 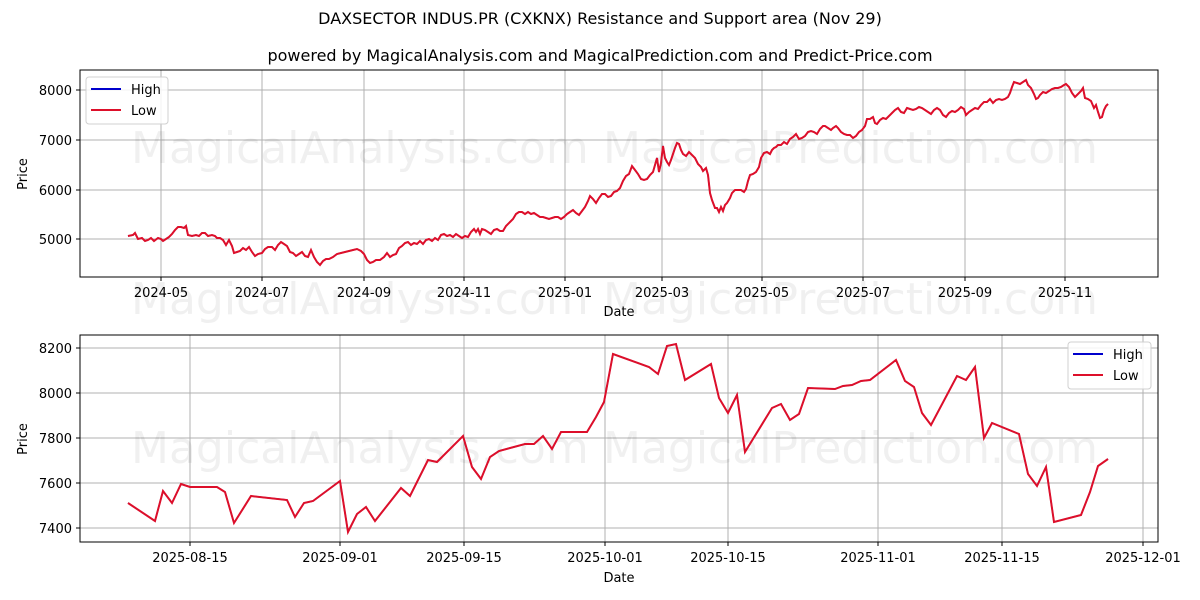 I want to click on bottom-ytick: 7400, so click(x=55, y=529).